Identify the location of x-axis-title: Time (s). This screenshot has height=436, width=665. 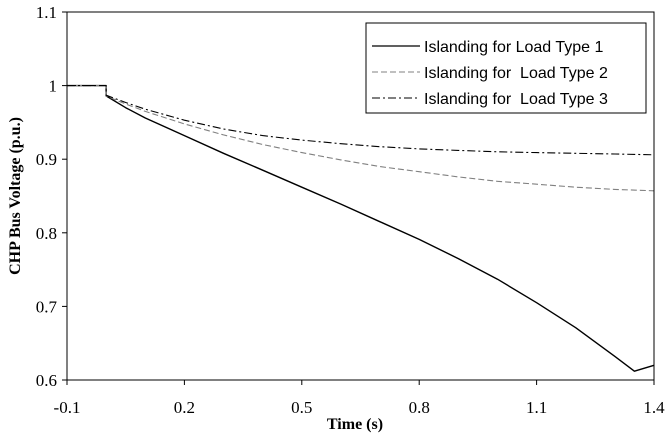
(355, 424).